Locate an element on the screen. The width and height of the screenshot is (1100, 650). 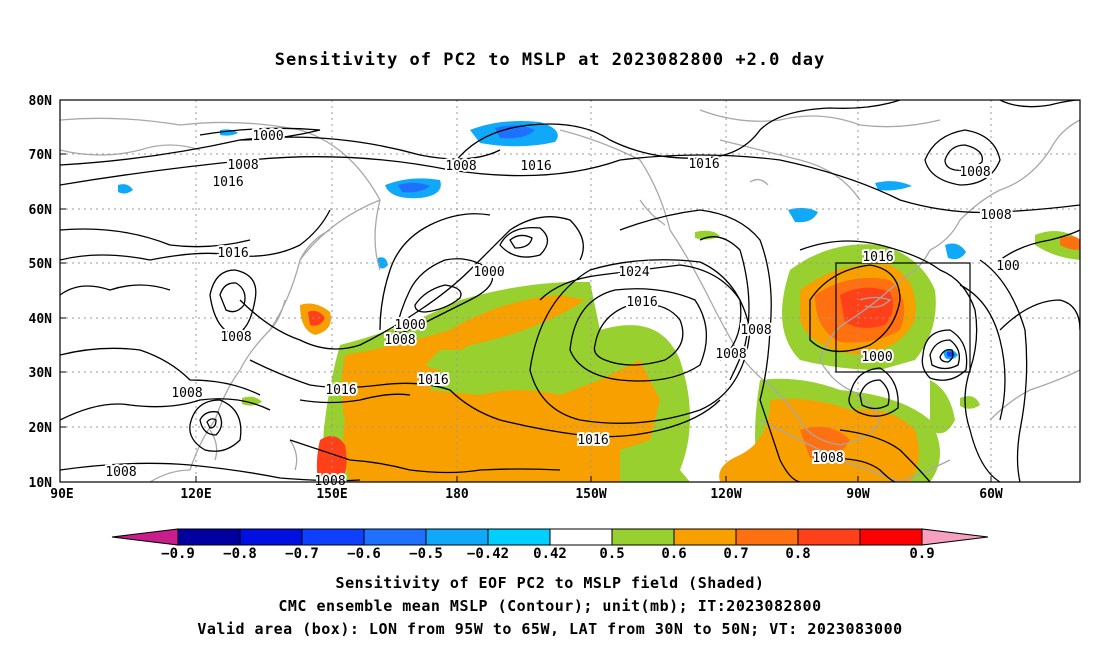
colorbar-label: 0.5 is located at coordinates (611, 554).